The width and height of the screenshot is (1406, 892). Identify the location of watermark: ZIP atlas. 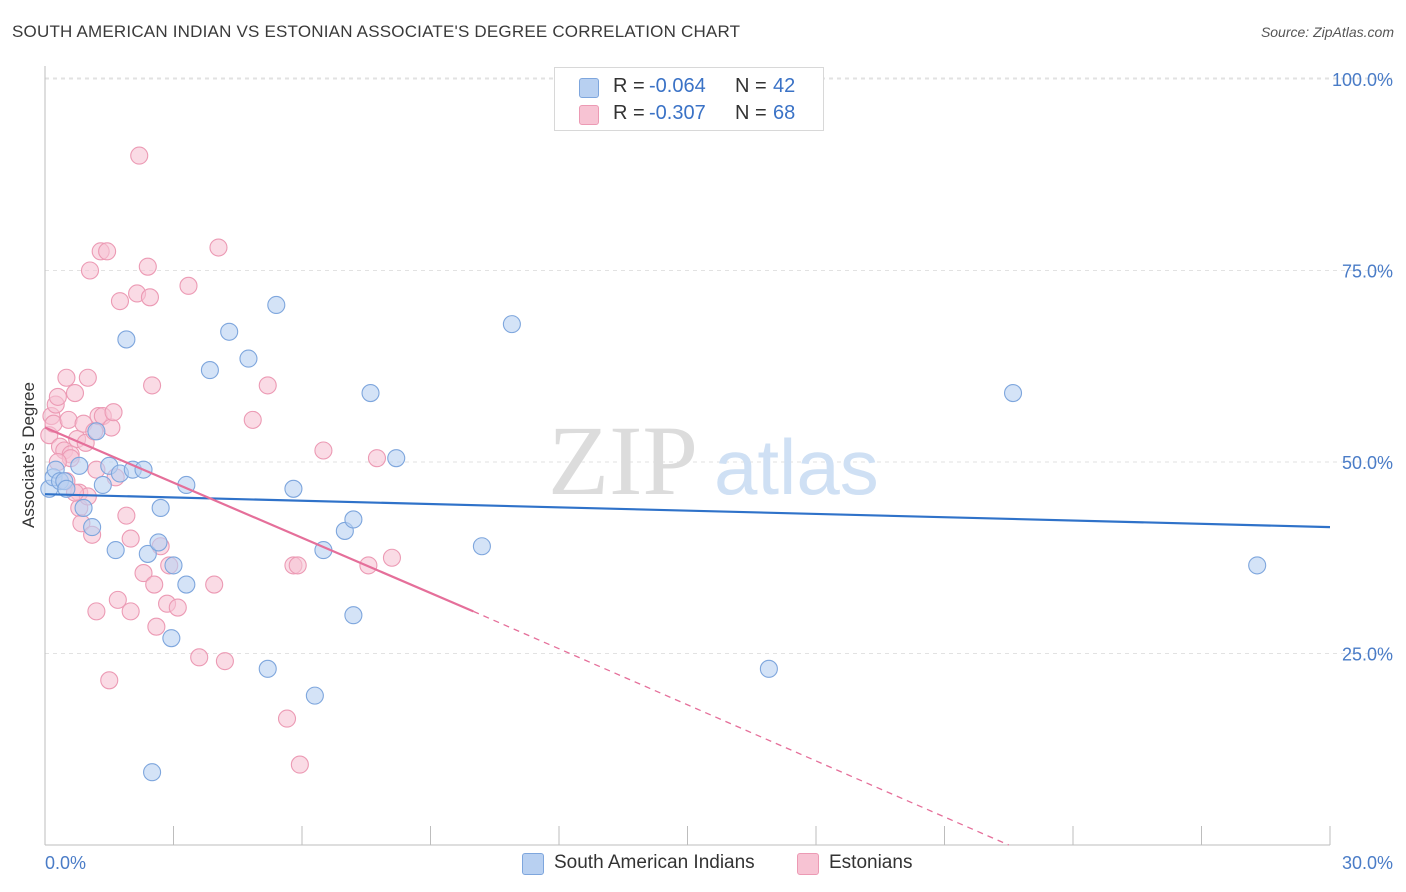
(713, 460).